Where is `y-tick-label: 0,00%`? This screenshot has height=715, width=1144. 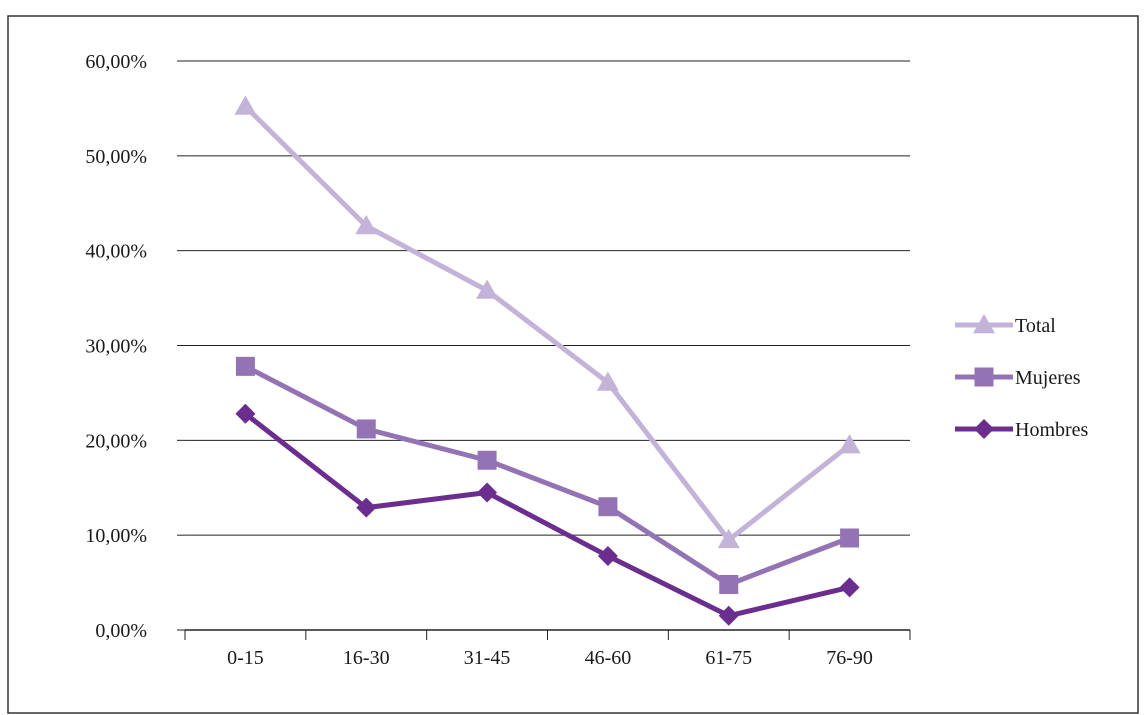
y-tick-label: 0,00% is located at coordinates (121, 631).